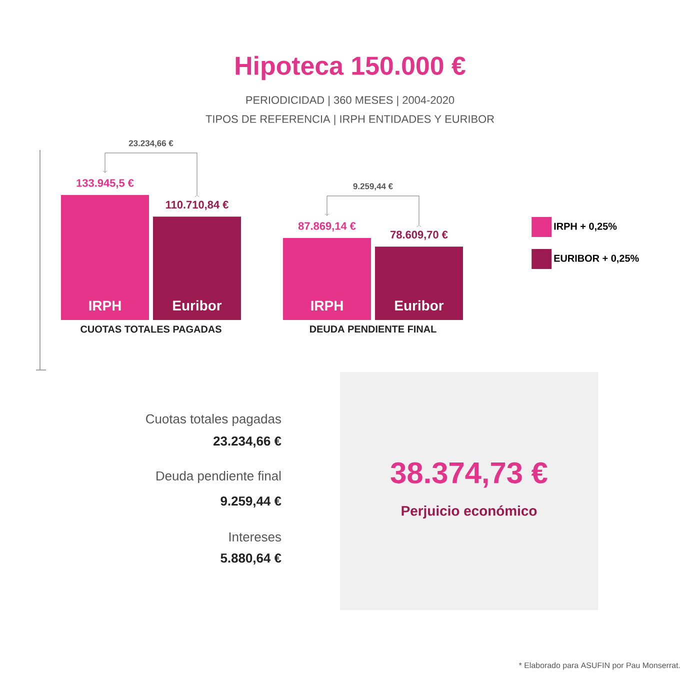 The width and height of the screenshot is (700, 700). I want to click on data-label: 87.869,14 €, so click(327, 227).